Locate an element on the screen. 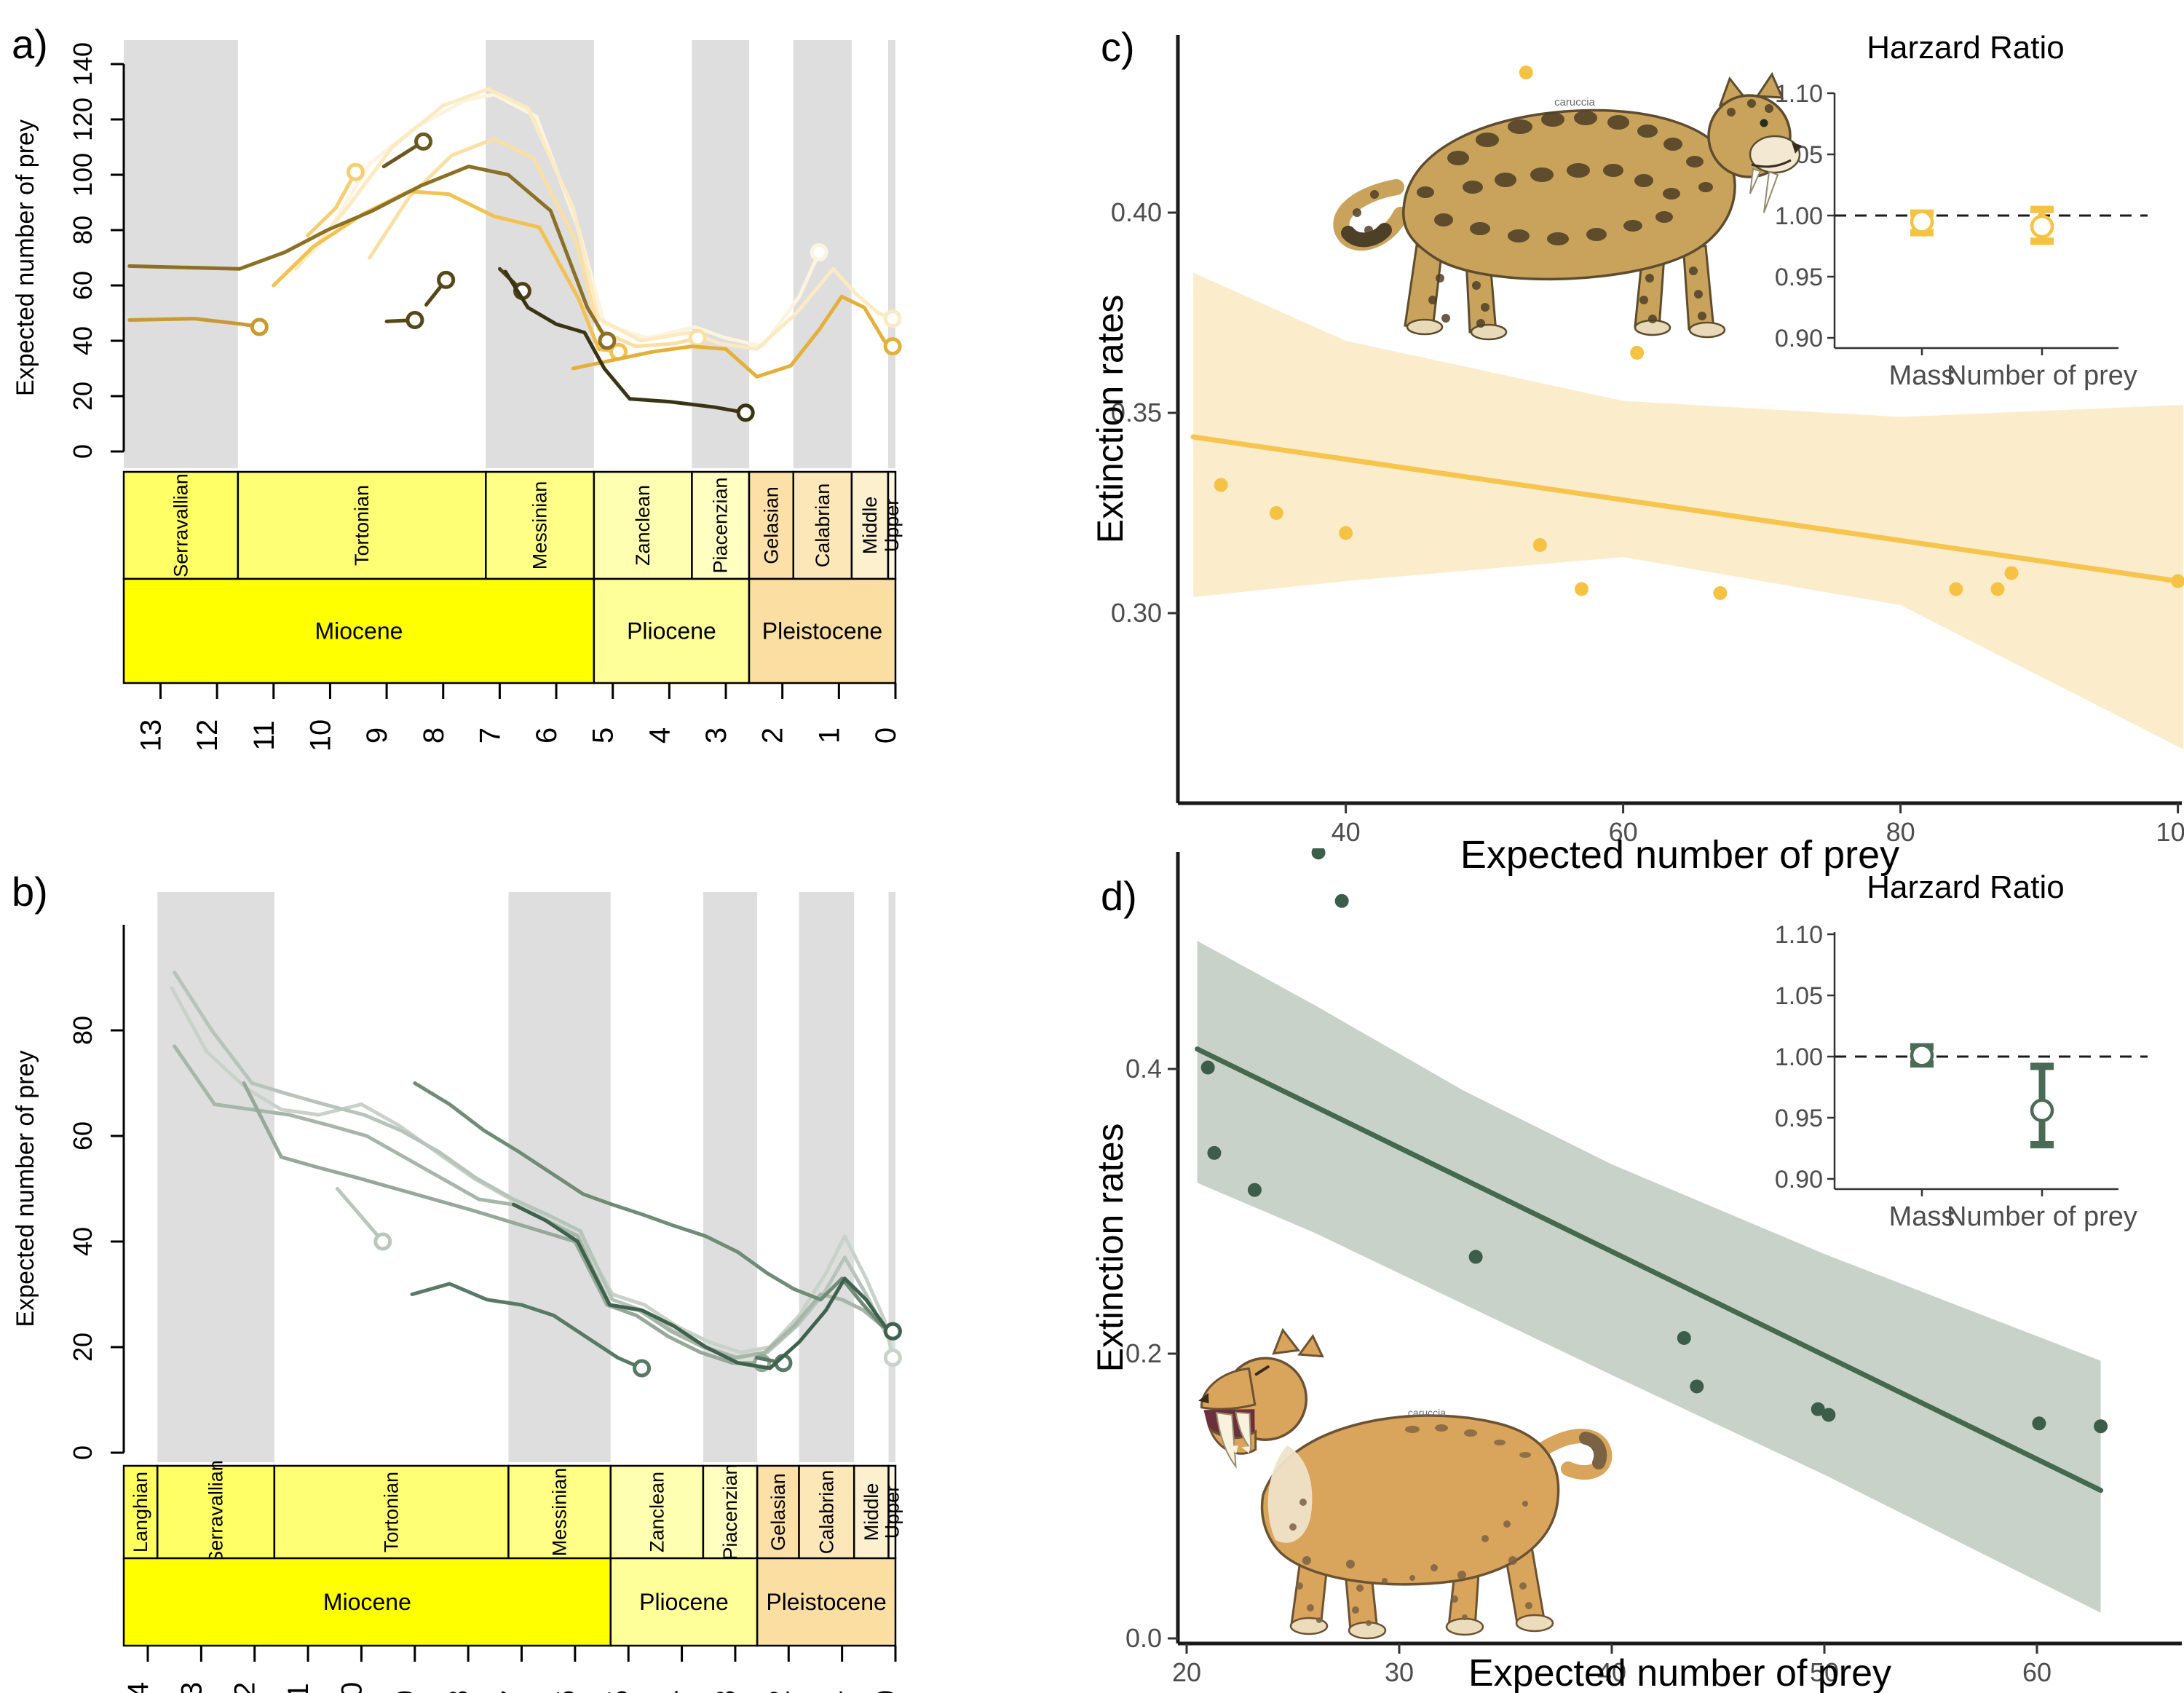 The width and height of the screenshot is (2184, 1693). panel-label-c: c) is located at coordinates (1118, 47).